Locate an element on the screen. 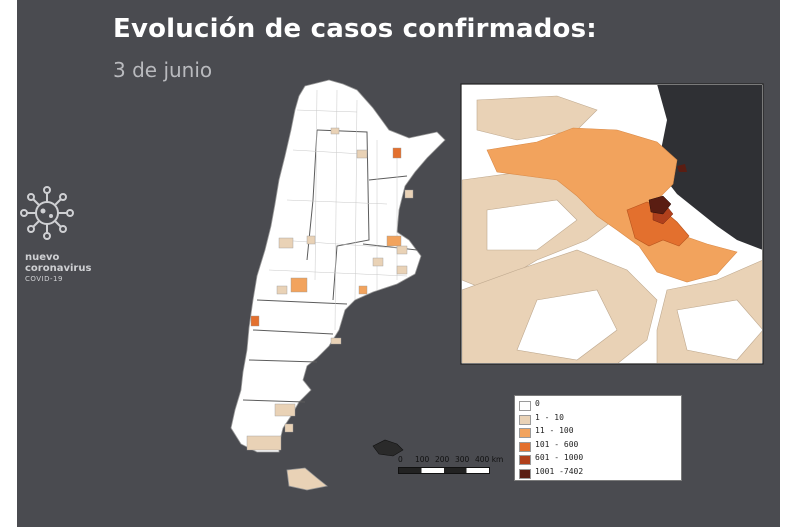 This screenshot has width=800, height=530. legend-item: 11 - 100 is located at coordinates (595, 433).